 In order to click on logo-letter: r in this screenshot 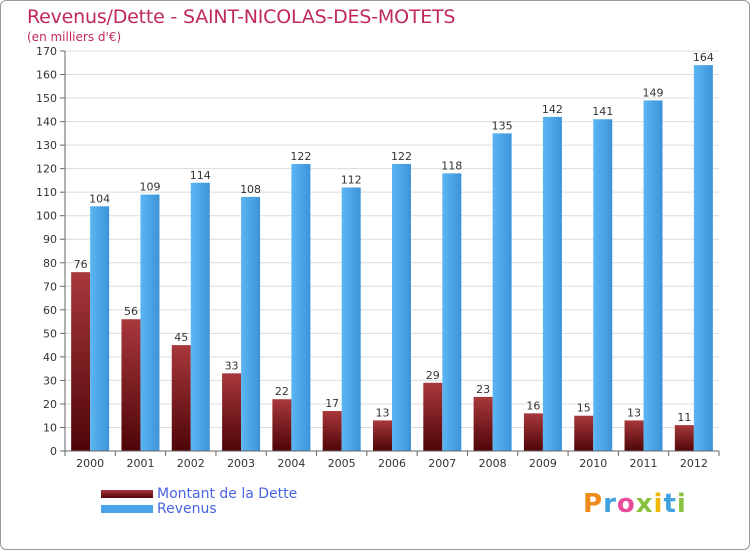, I will do `click(610, 504)`.